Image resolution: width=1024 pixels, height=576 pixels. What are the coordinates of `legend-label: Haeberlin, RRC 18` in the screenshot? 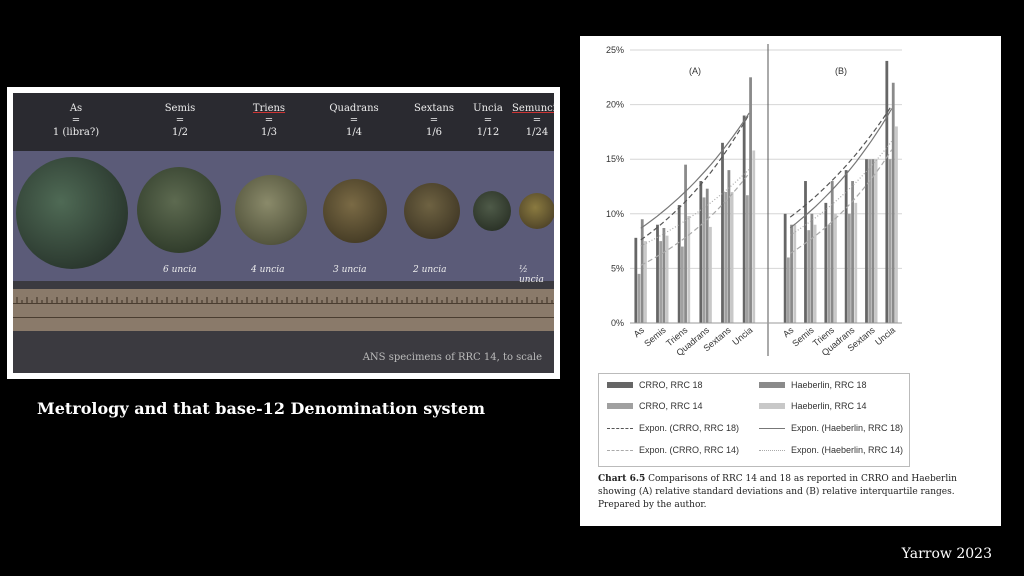 It's located at (829, 385).